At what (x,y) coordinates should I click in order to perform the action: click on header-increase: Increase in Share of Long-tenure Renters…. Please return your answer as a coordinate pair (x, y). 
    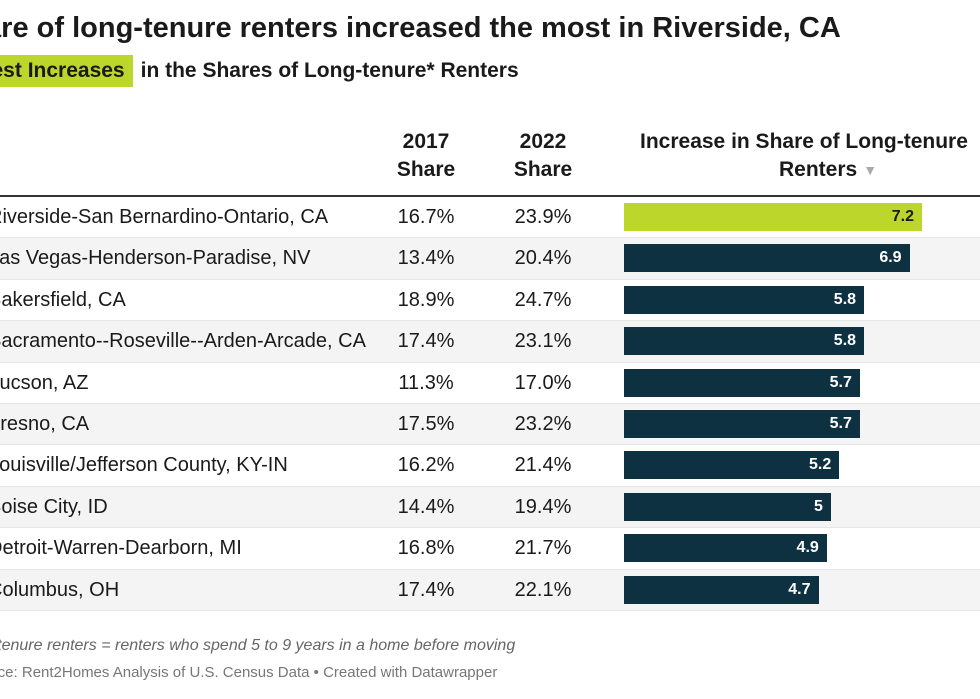
    Looking at the image, I should click on (810, 160).